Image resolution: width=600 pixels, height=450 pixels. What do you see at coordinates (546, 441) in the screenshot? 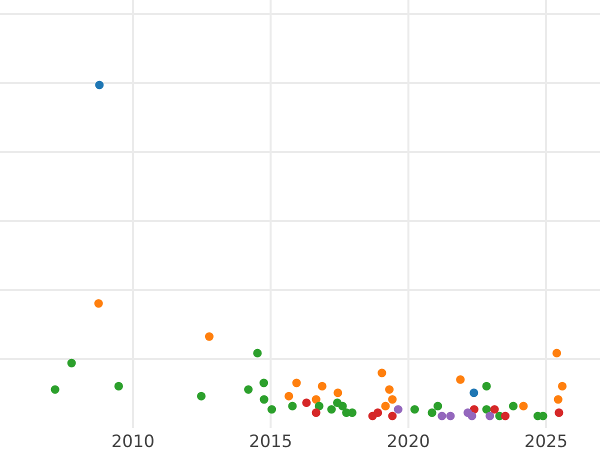
I see `x-tick-label: 2025` at bounding box center [546, 441].